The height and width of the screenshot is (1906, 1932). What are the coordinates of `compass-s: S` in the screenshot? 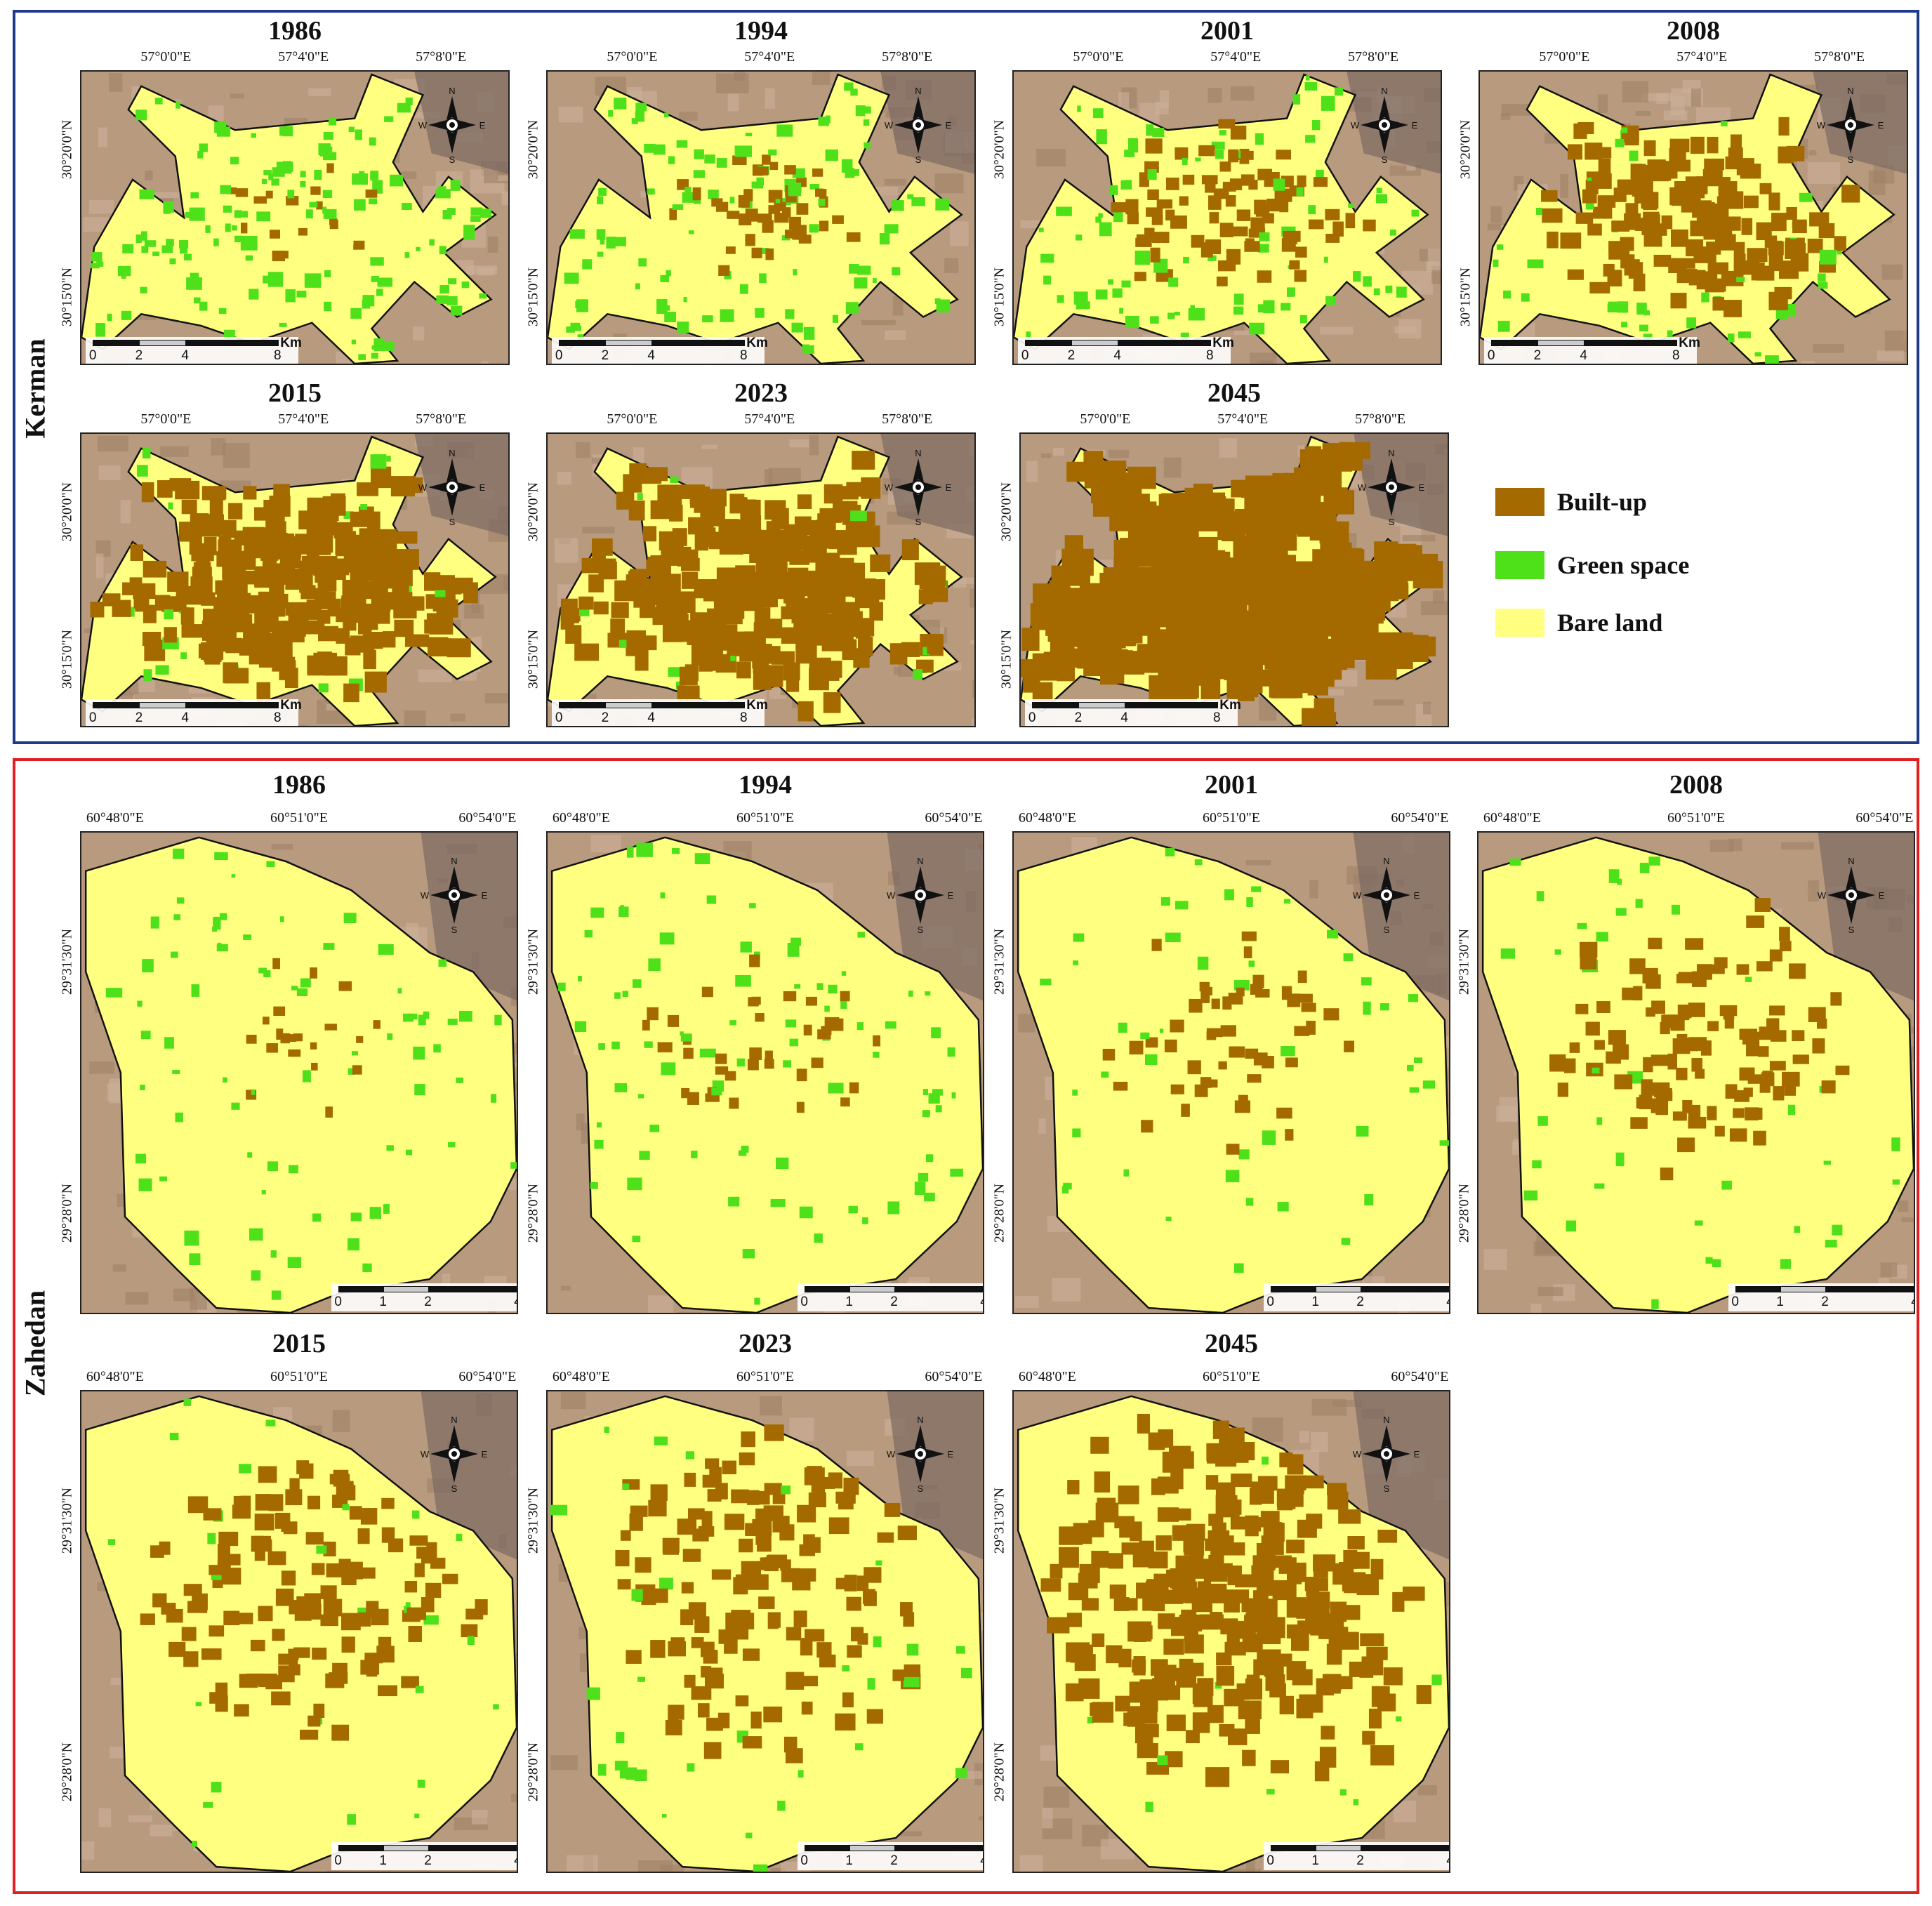 It's located at (1387, 1488).